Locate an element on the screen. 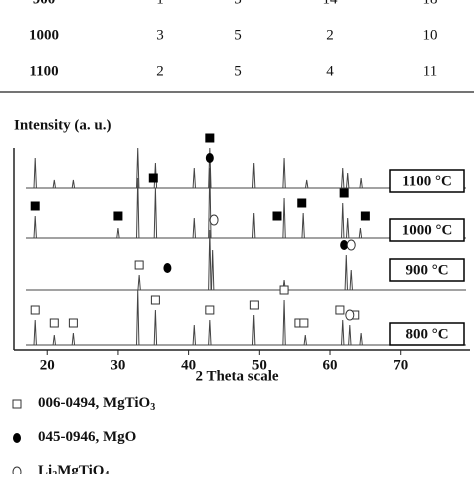 The height and width of the screenshot is (479, 474). legend-text2: MgTiO is located at coordinates (80, 468).